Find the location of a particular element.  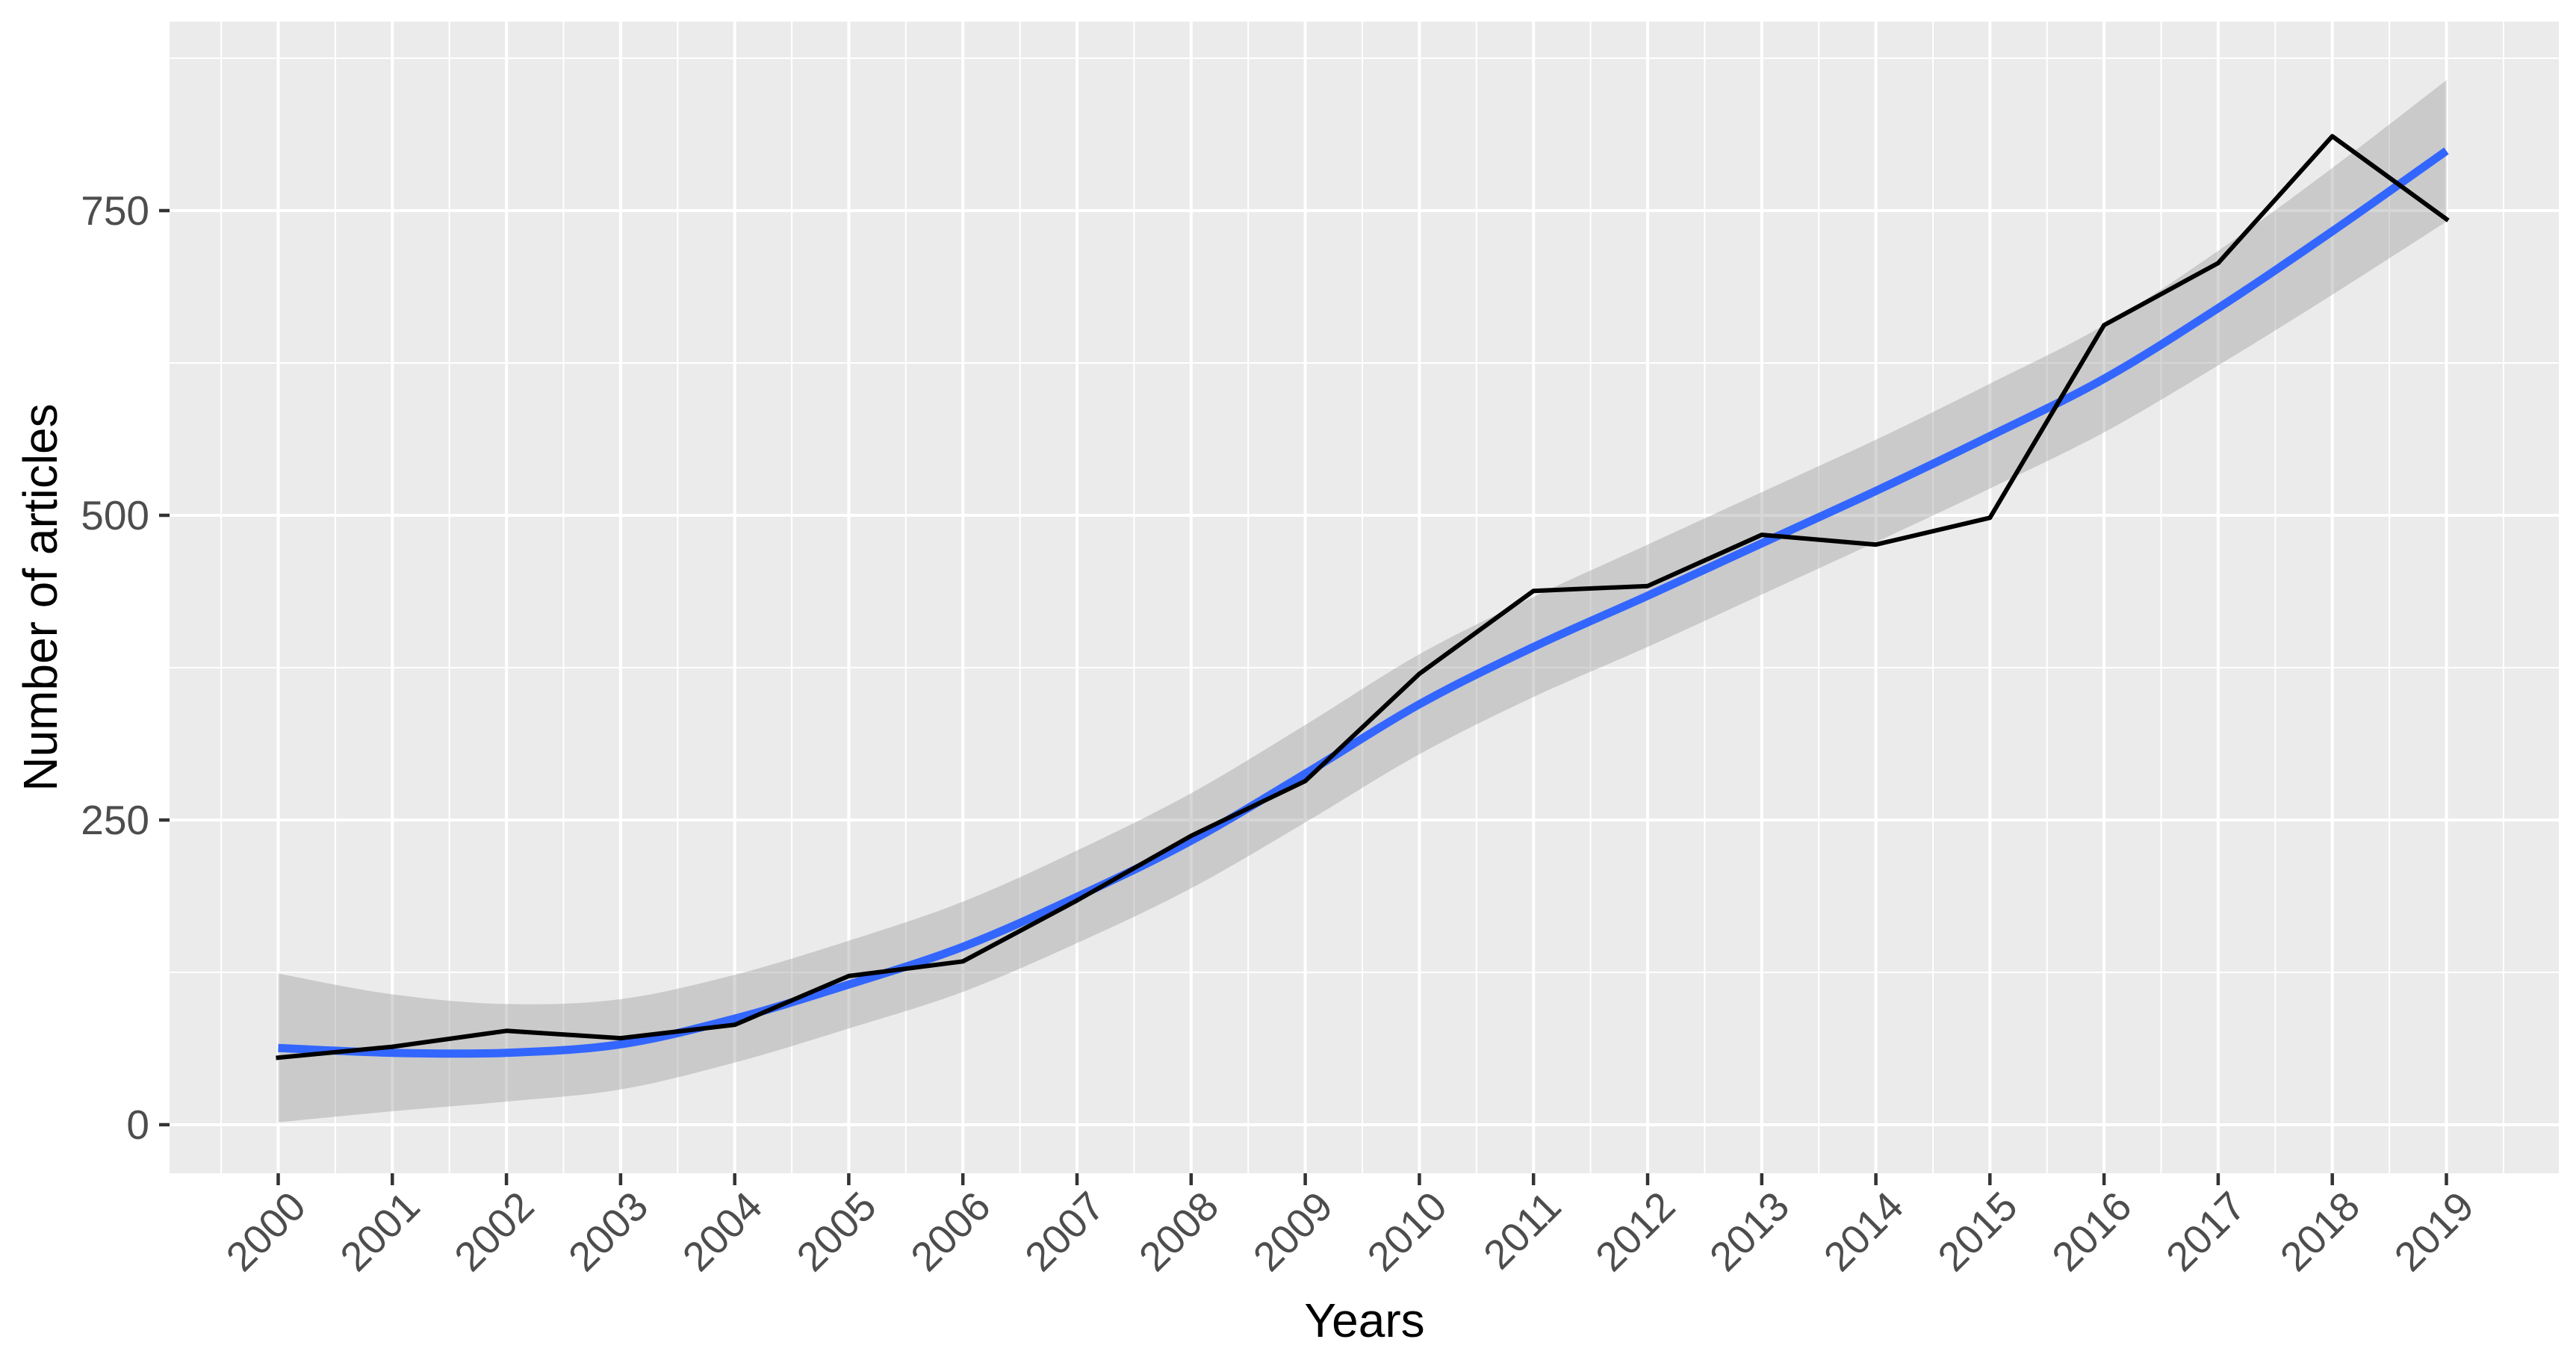

y-tick-label: 250 is located at coordinates (115, 820).